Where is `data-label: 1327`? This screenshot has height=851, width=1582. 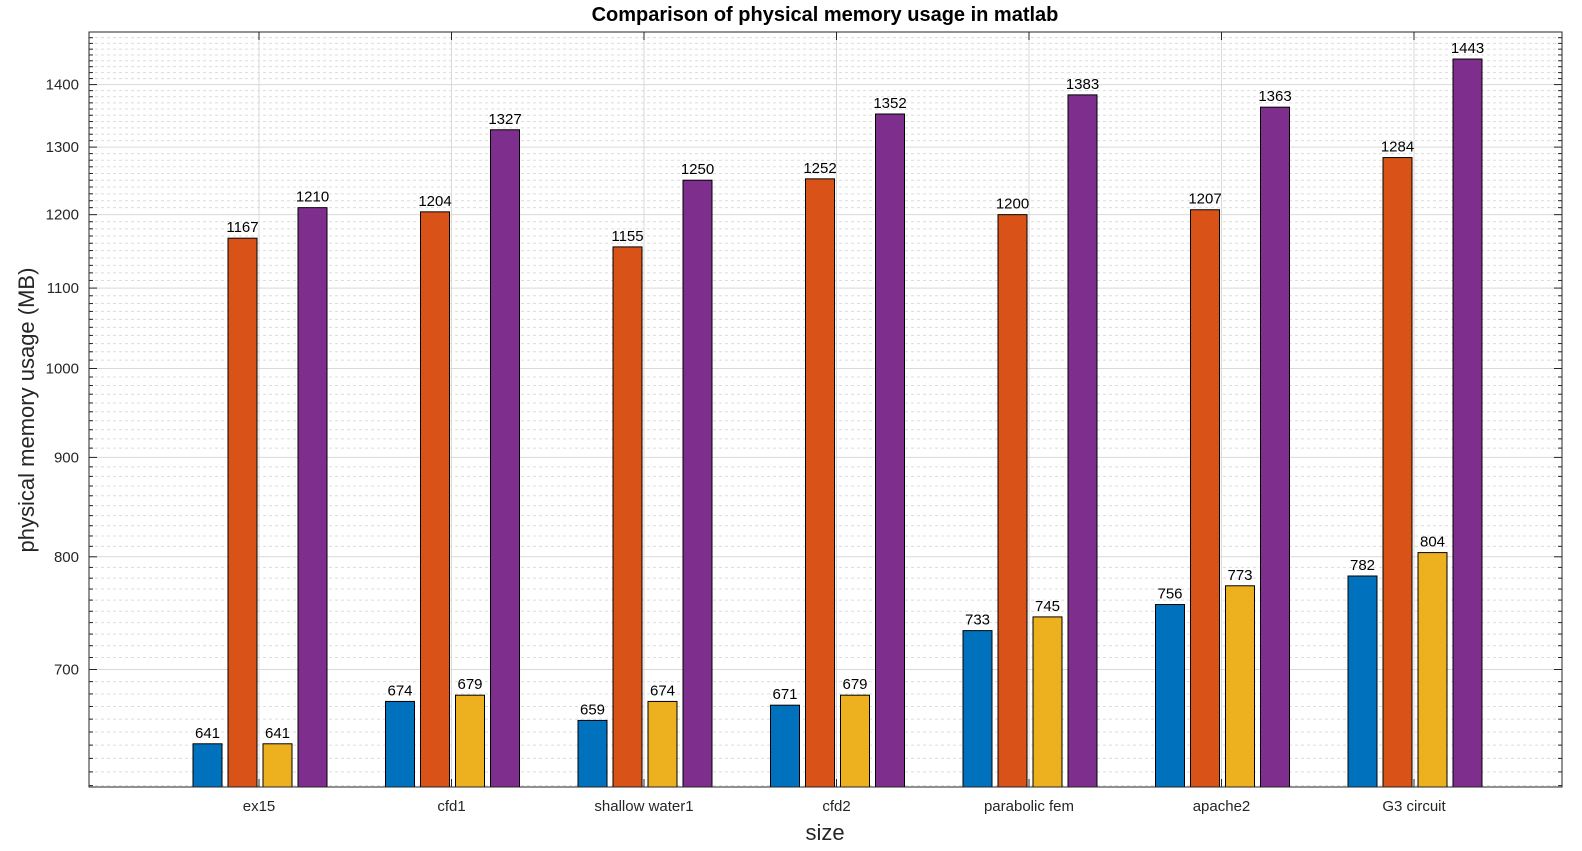
data-label: 1327 is located at coordinates (504, 119).